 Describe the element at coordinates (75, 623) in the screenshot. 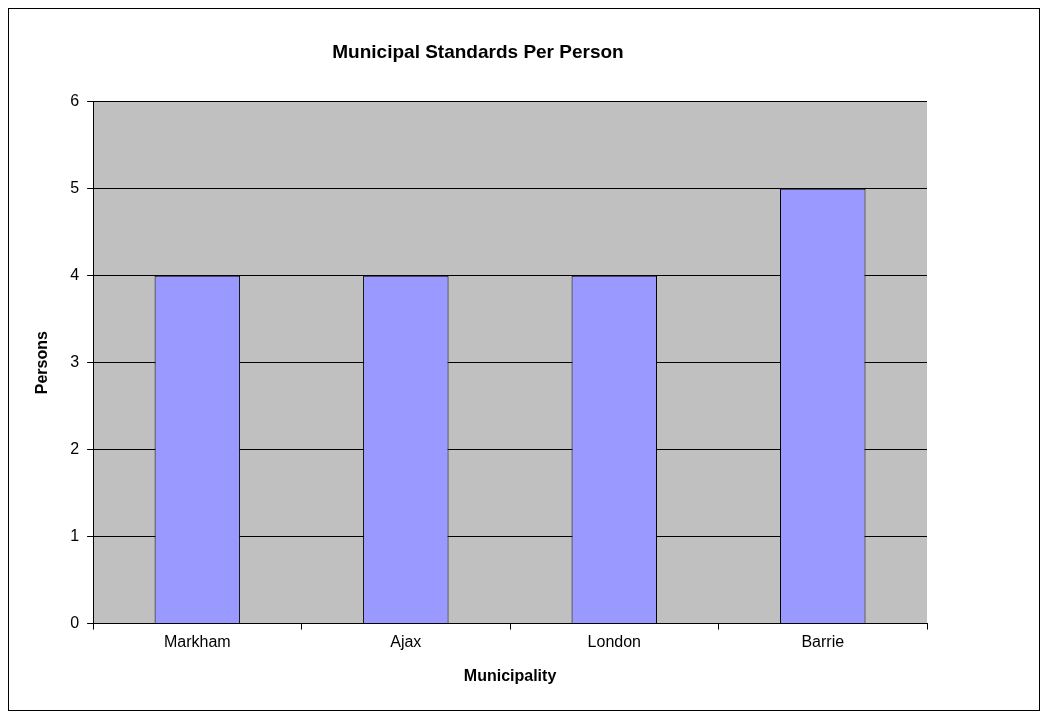

I see `y-tick-label: 0` at that location.